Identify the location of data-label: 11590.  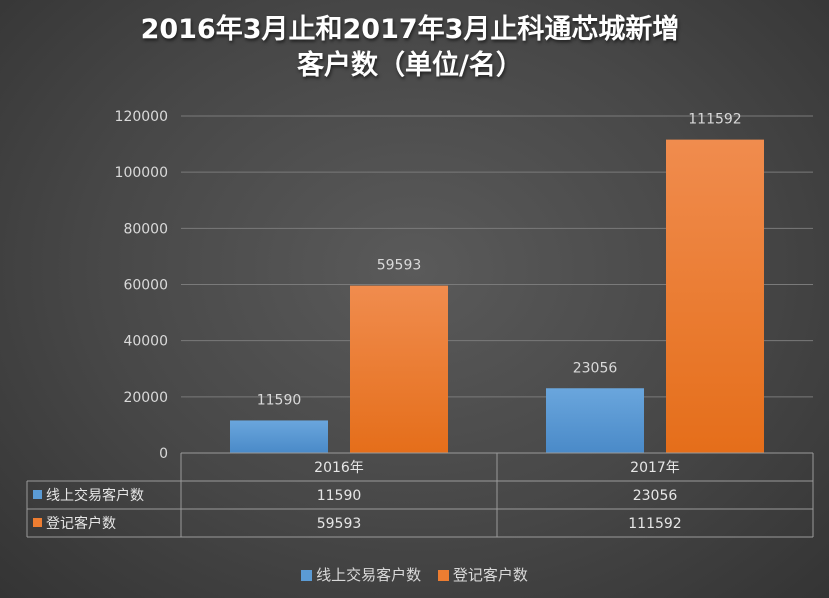
(279, 400).